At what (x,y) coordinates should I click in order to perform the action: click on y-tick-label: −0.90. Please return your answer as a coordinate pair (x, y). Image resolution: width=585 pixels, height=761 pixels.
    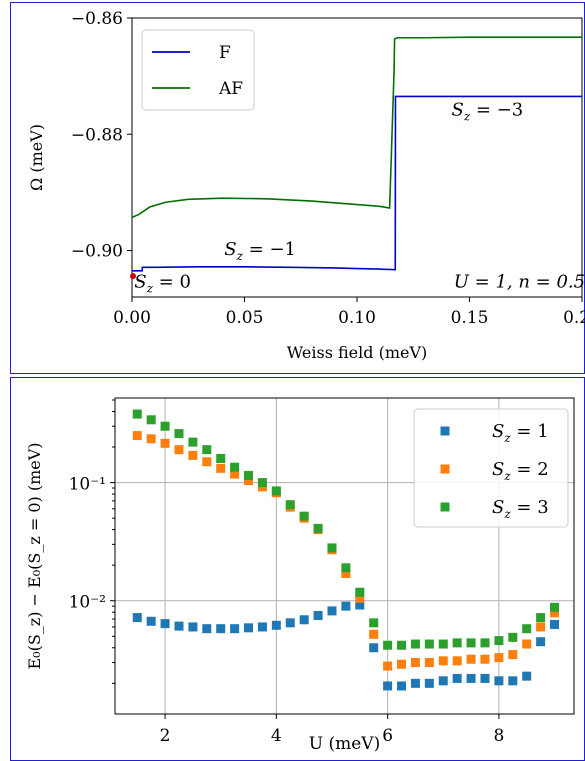
    Looking at the image, I should click on (97, 252).